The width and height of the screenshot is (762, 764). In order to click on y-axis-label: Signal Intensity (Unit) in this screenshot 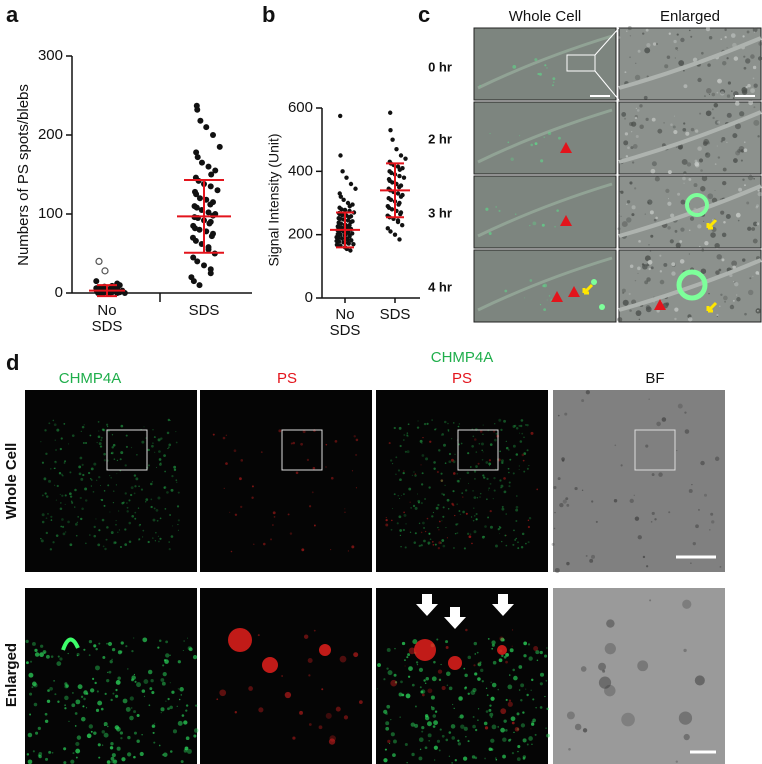, I will do `click(274, 199)`.